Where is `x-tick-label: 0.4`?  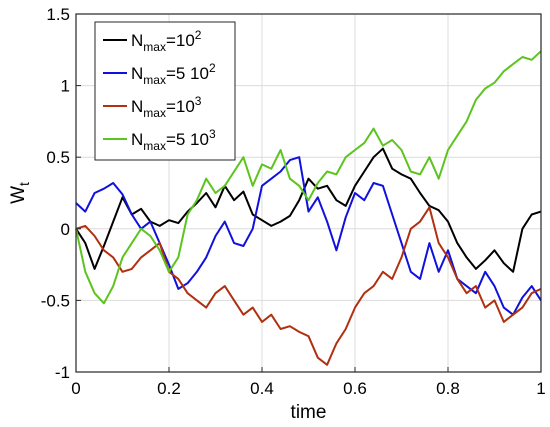
x-tick-label: 0.4 is located at coordinates (262, 388).